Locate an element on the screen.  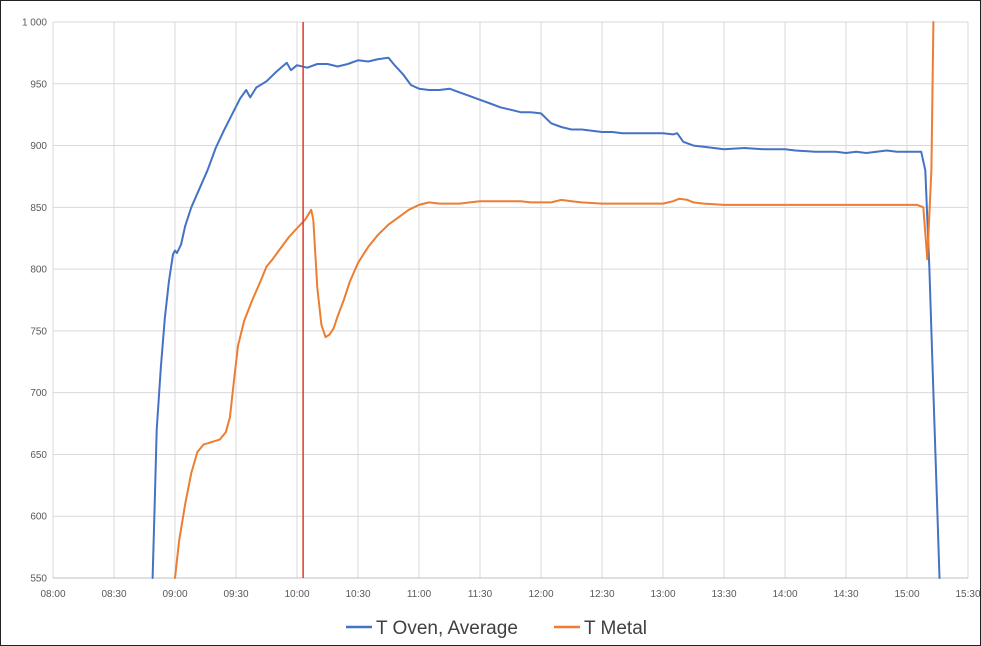
y-tick-label: 950 is located at coordinates (38, 84).